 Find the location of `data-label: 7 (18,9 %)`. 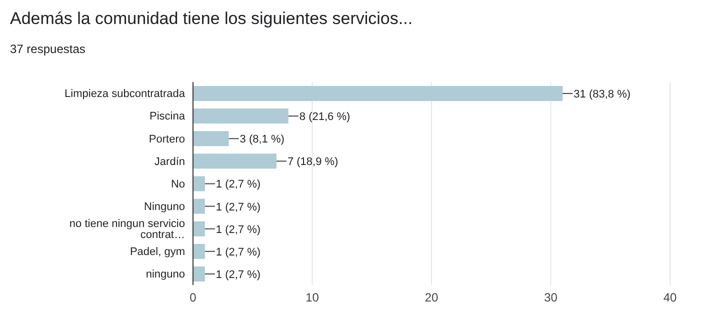

data-label: 7 (18,9 %) is located at coordinates (312, 162).